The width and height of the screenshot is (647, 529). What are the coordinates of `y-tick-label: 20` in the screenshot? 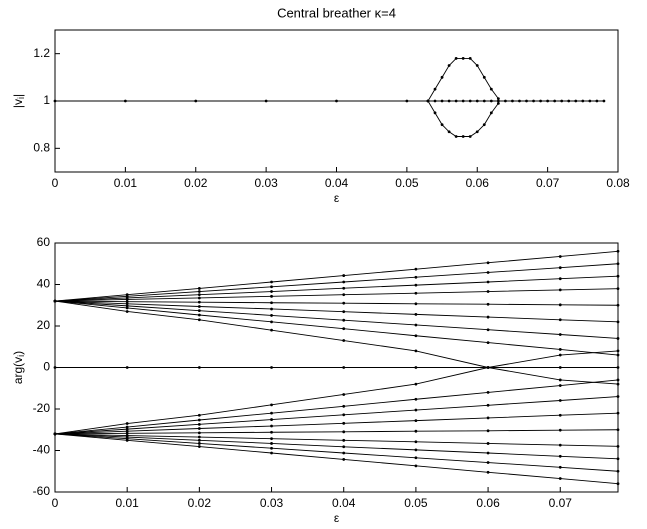 It's located at (44, 325).